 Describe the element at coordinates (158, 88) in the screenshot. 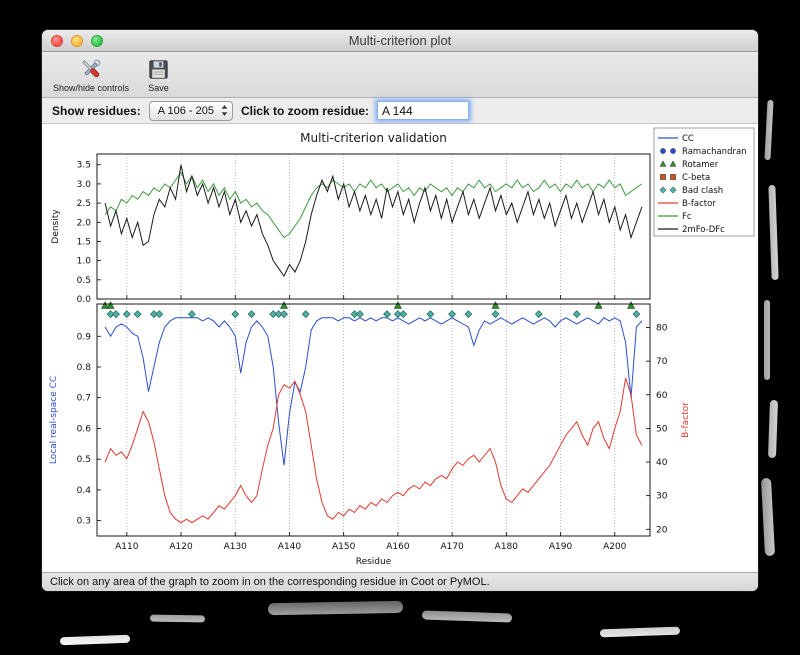

I see `save-label: Save` at that location.